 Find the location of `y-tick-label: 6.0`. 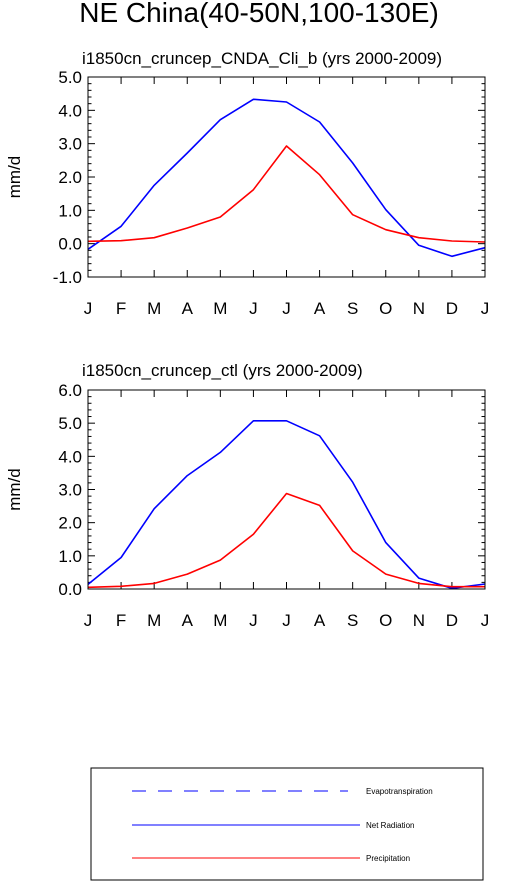

y-tick-label: 6.0 is located at coordinates (70, 390).